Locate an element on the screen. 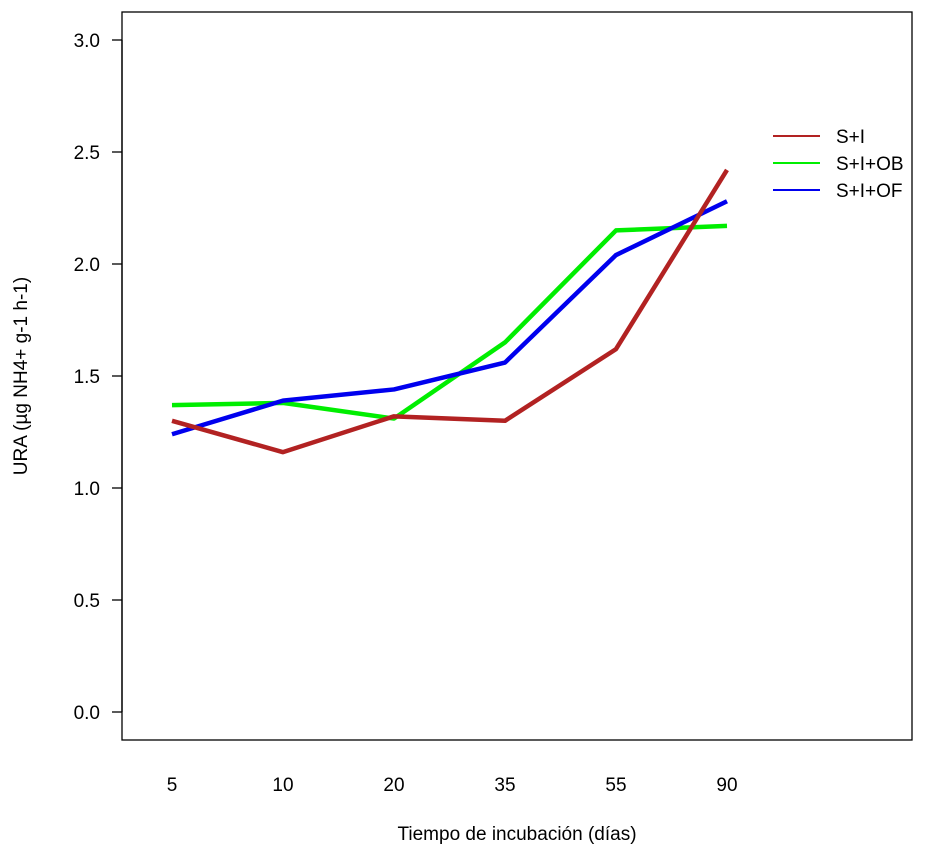  y-tick-label: 3.0 is located at coordinates (87, 41).